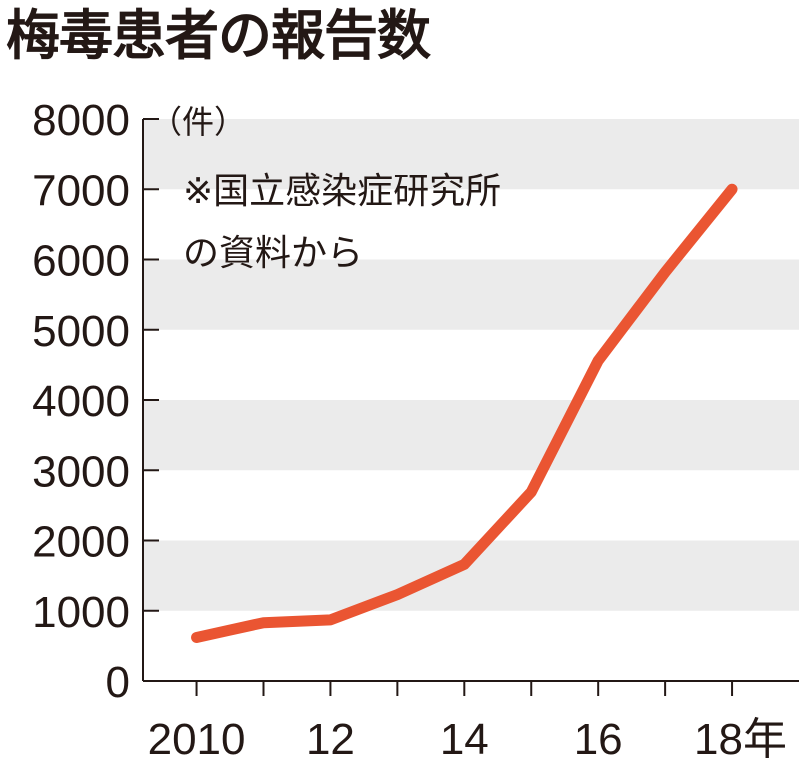 The height and width of the screenshot is (767, 799). Describe the element at coordinates (464, 739) in the screenshot. I see `x-tick-label: 14` at that location.